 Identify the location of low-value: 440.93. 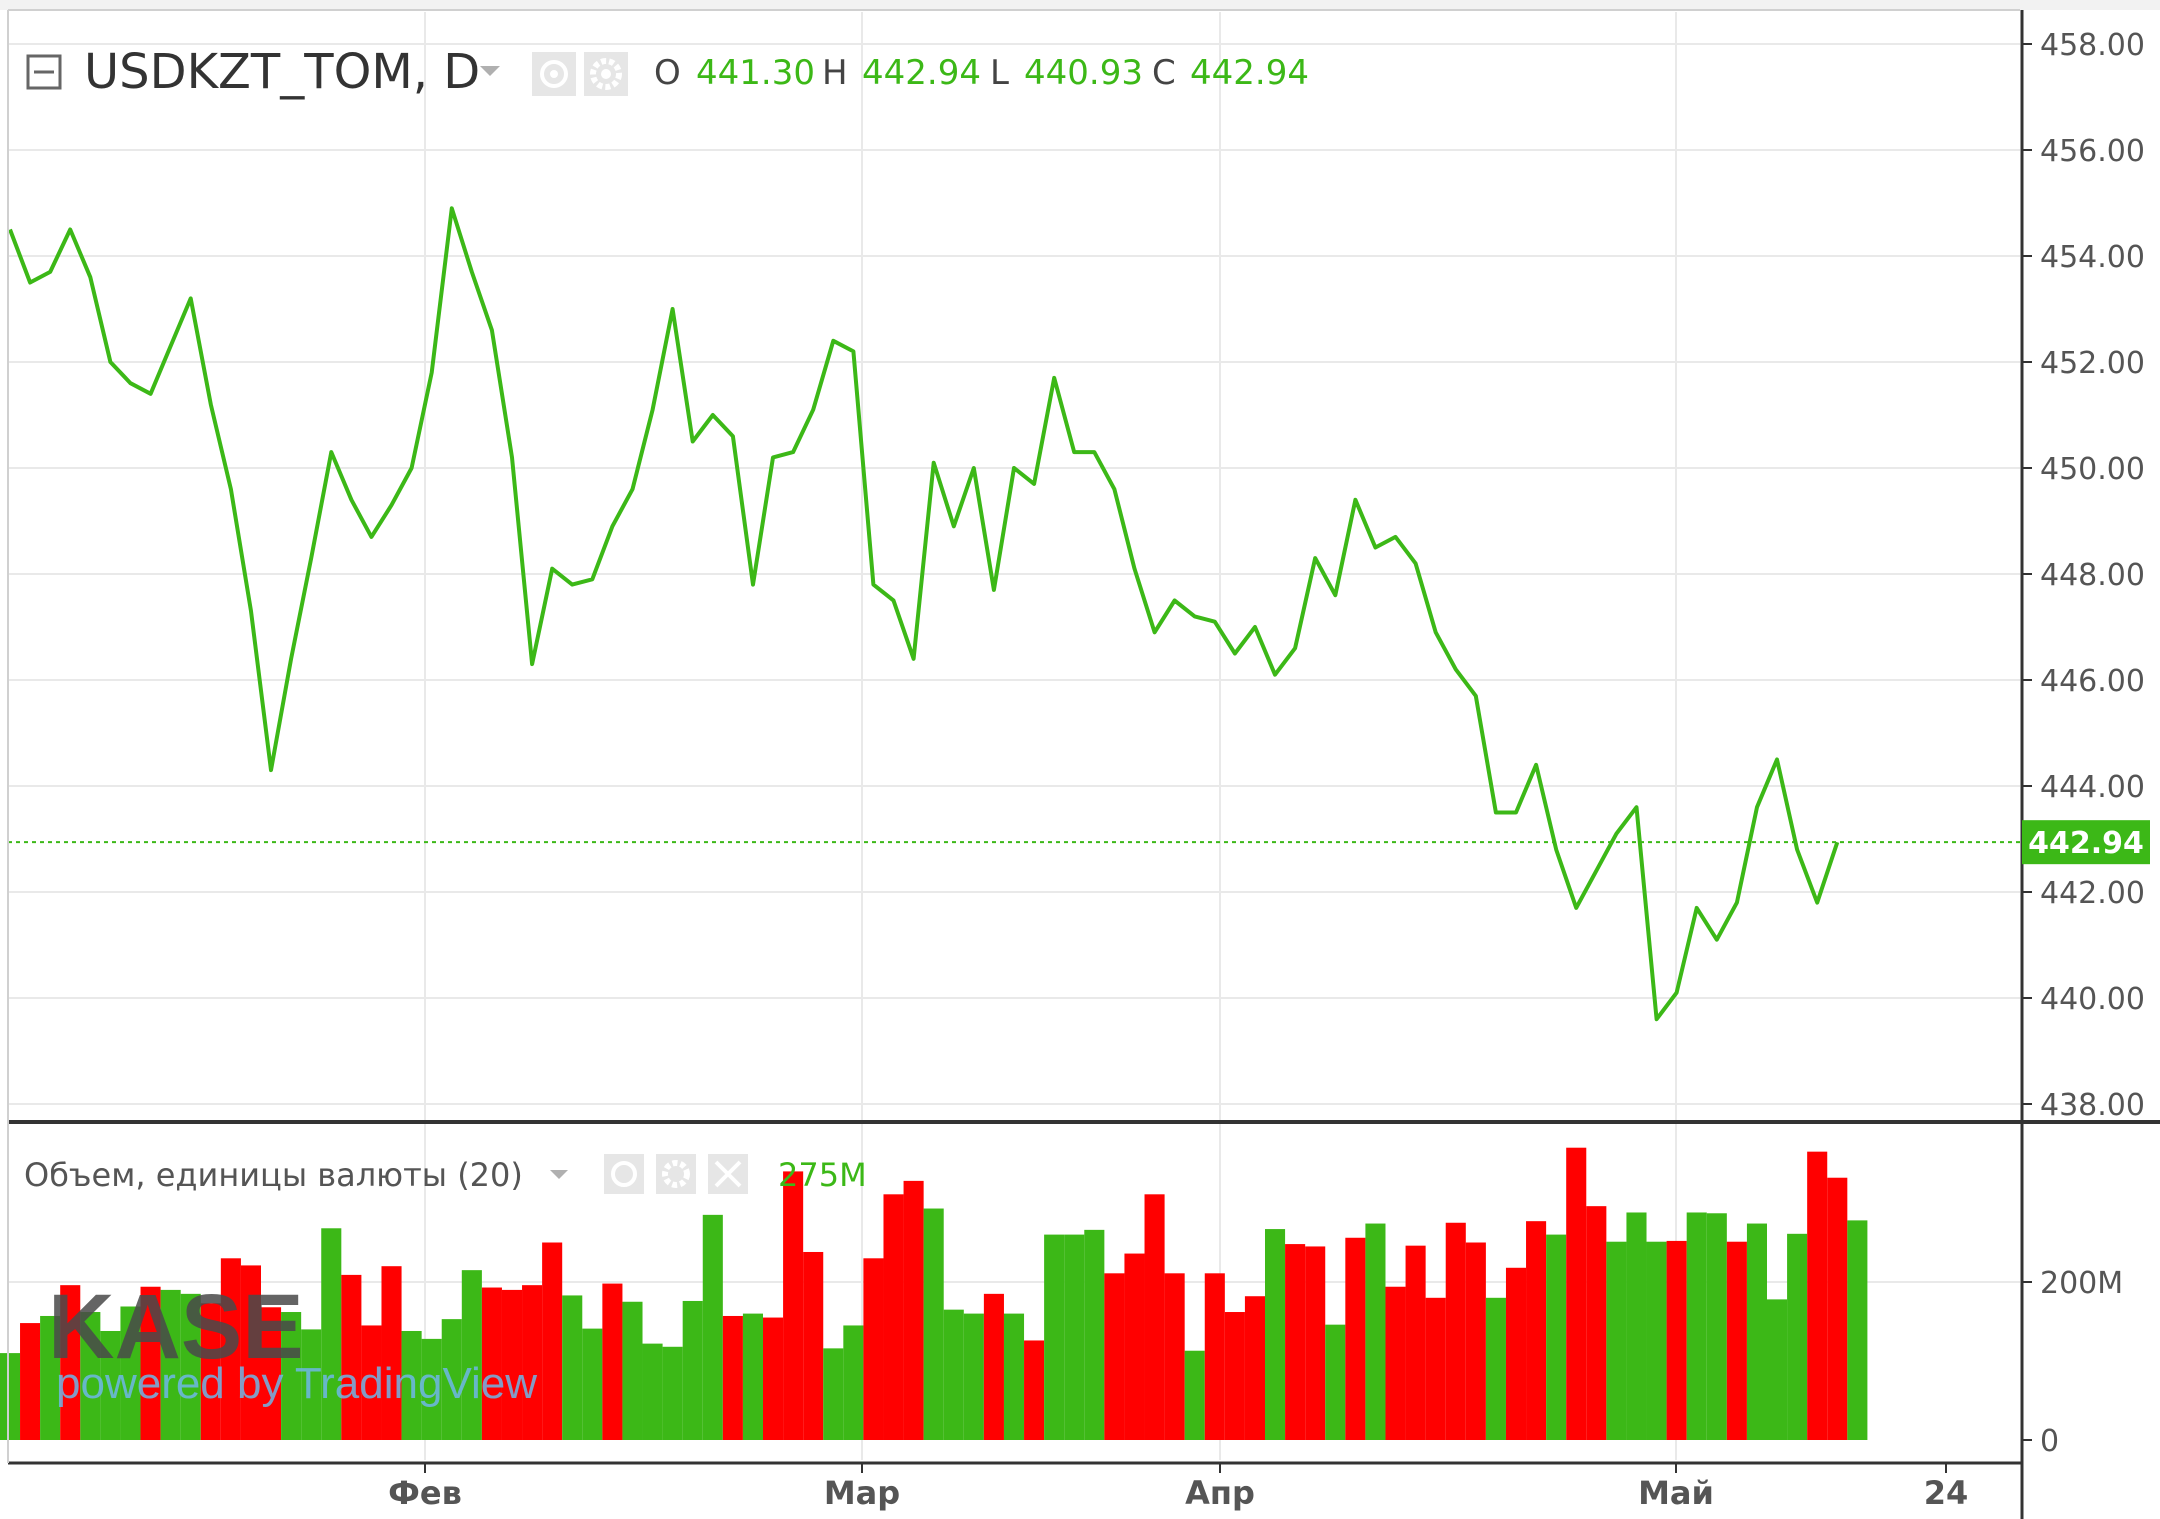
(1083, 73).